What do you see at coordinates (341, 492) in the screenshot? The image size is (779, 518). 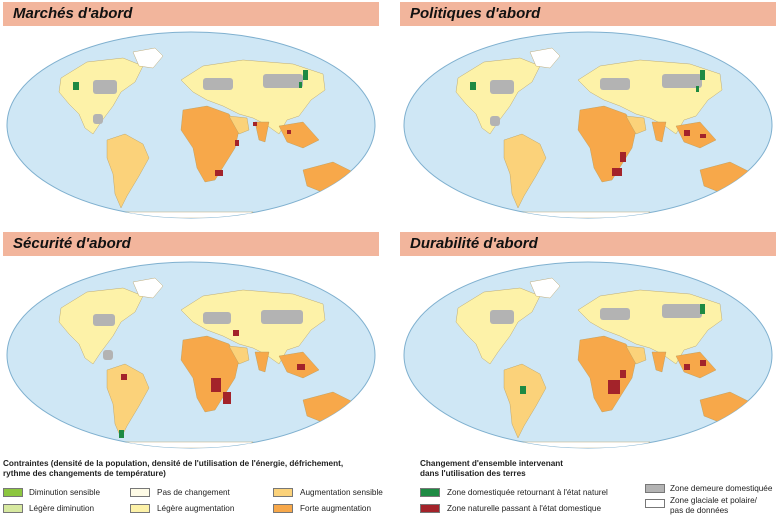 I see `legend-label: Augmentation sensible` at bounding box center [341, 492].